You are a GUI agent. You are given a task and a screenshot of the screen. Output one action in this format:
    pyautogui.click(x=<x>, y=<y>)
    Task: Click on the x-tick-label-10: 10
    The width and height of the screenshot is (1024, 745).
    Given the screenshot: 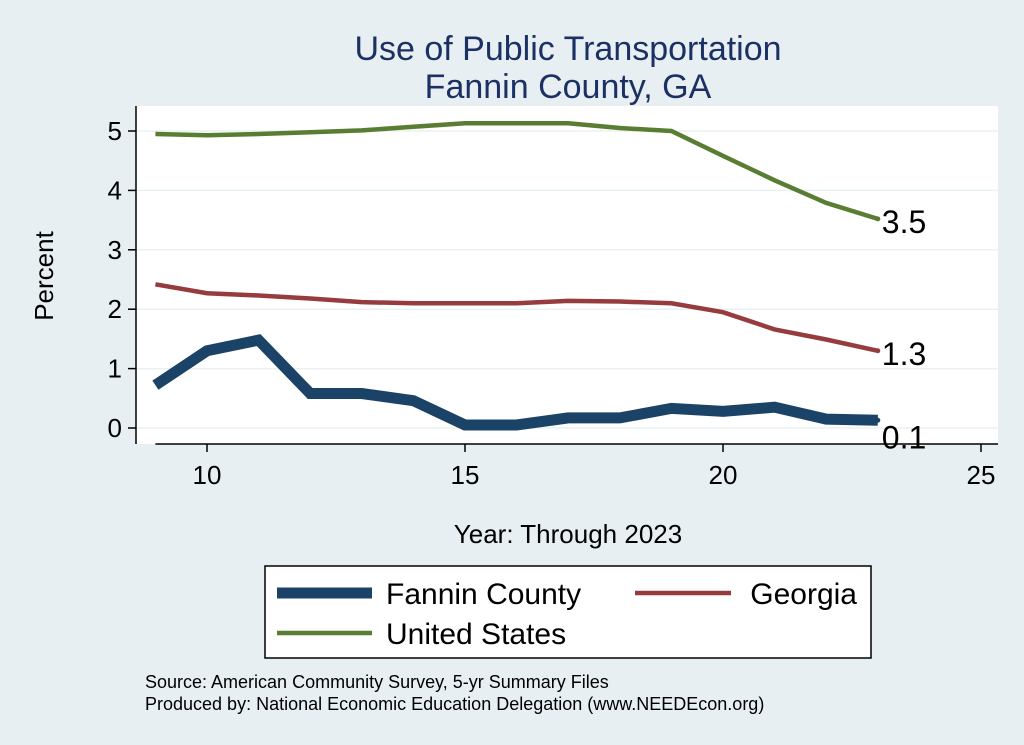 What is the action you would take?
    pyautogui.click(x=207, y=475)
    